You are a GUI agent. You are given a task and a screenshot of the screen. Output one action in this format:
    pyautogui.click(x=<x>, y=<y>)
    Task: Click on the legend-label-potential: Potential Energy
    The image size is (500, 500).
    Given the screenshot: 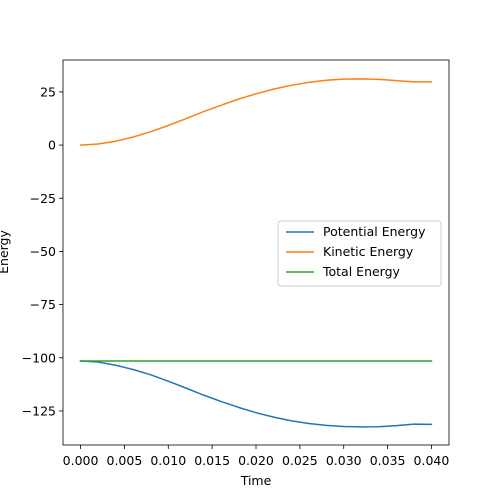 What is the action you would take?
    pyautogui.click(x=374, y=231)
    